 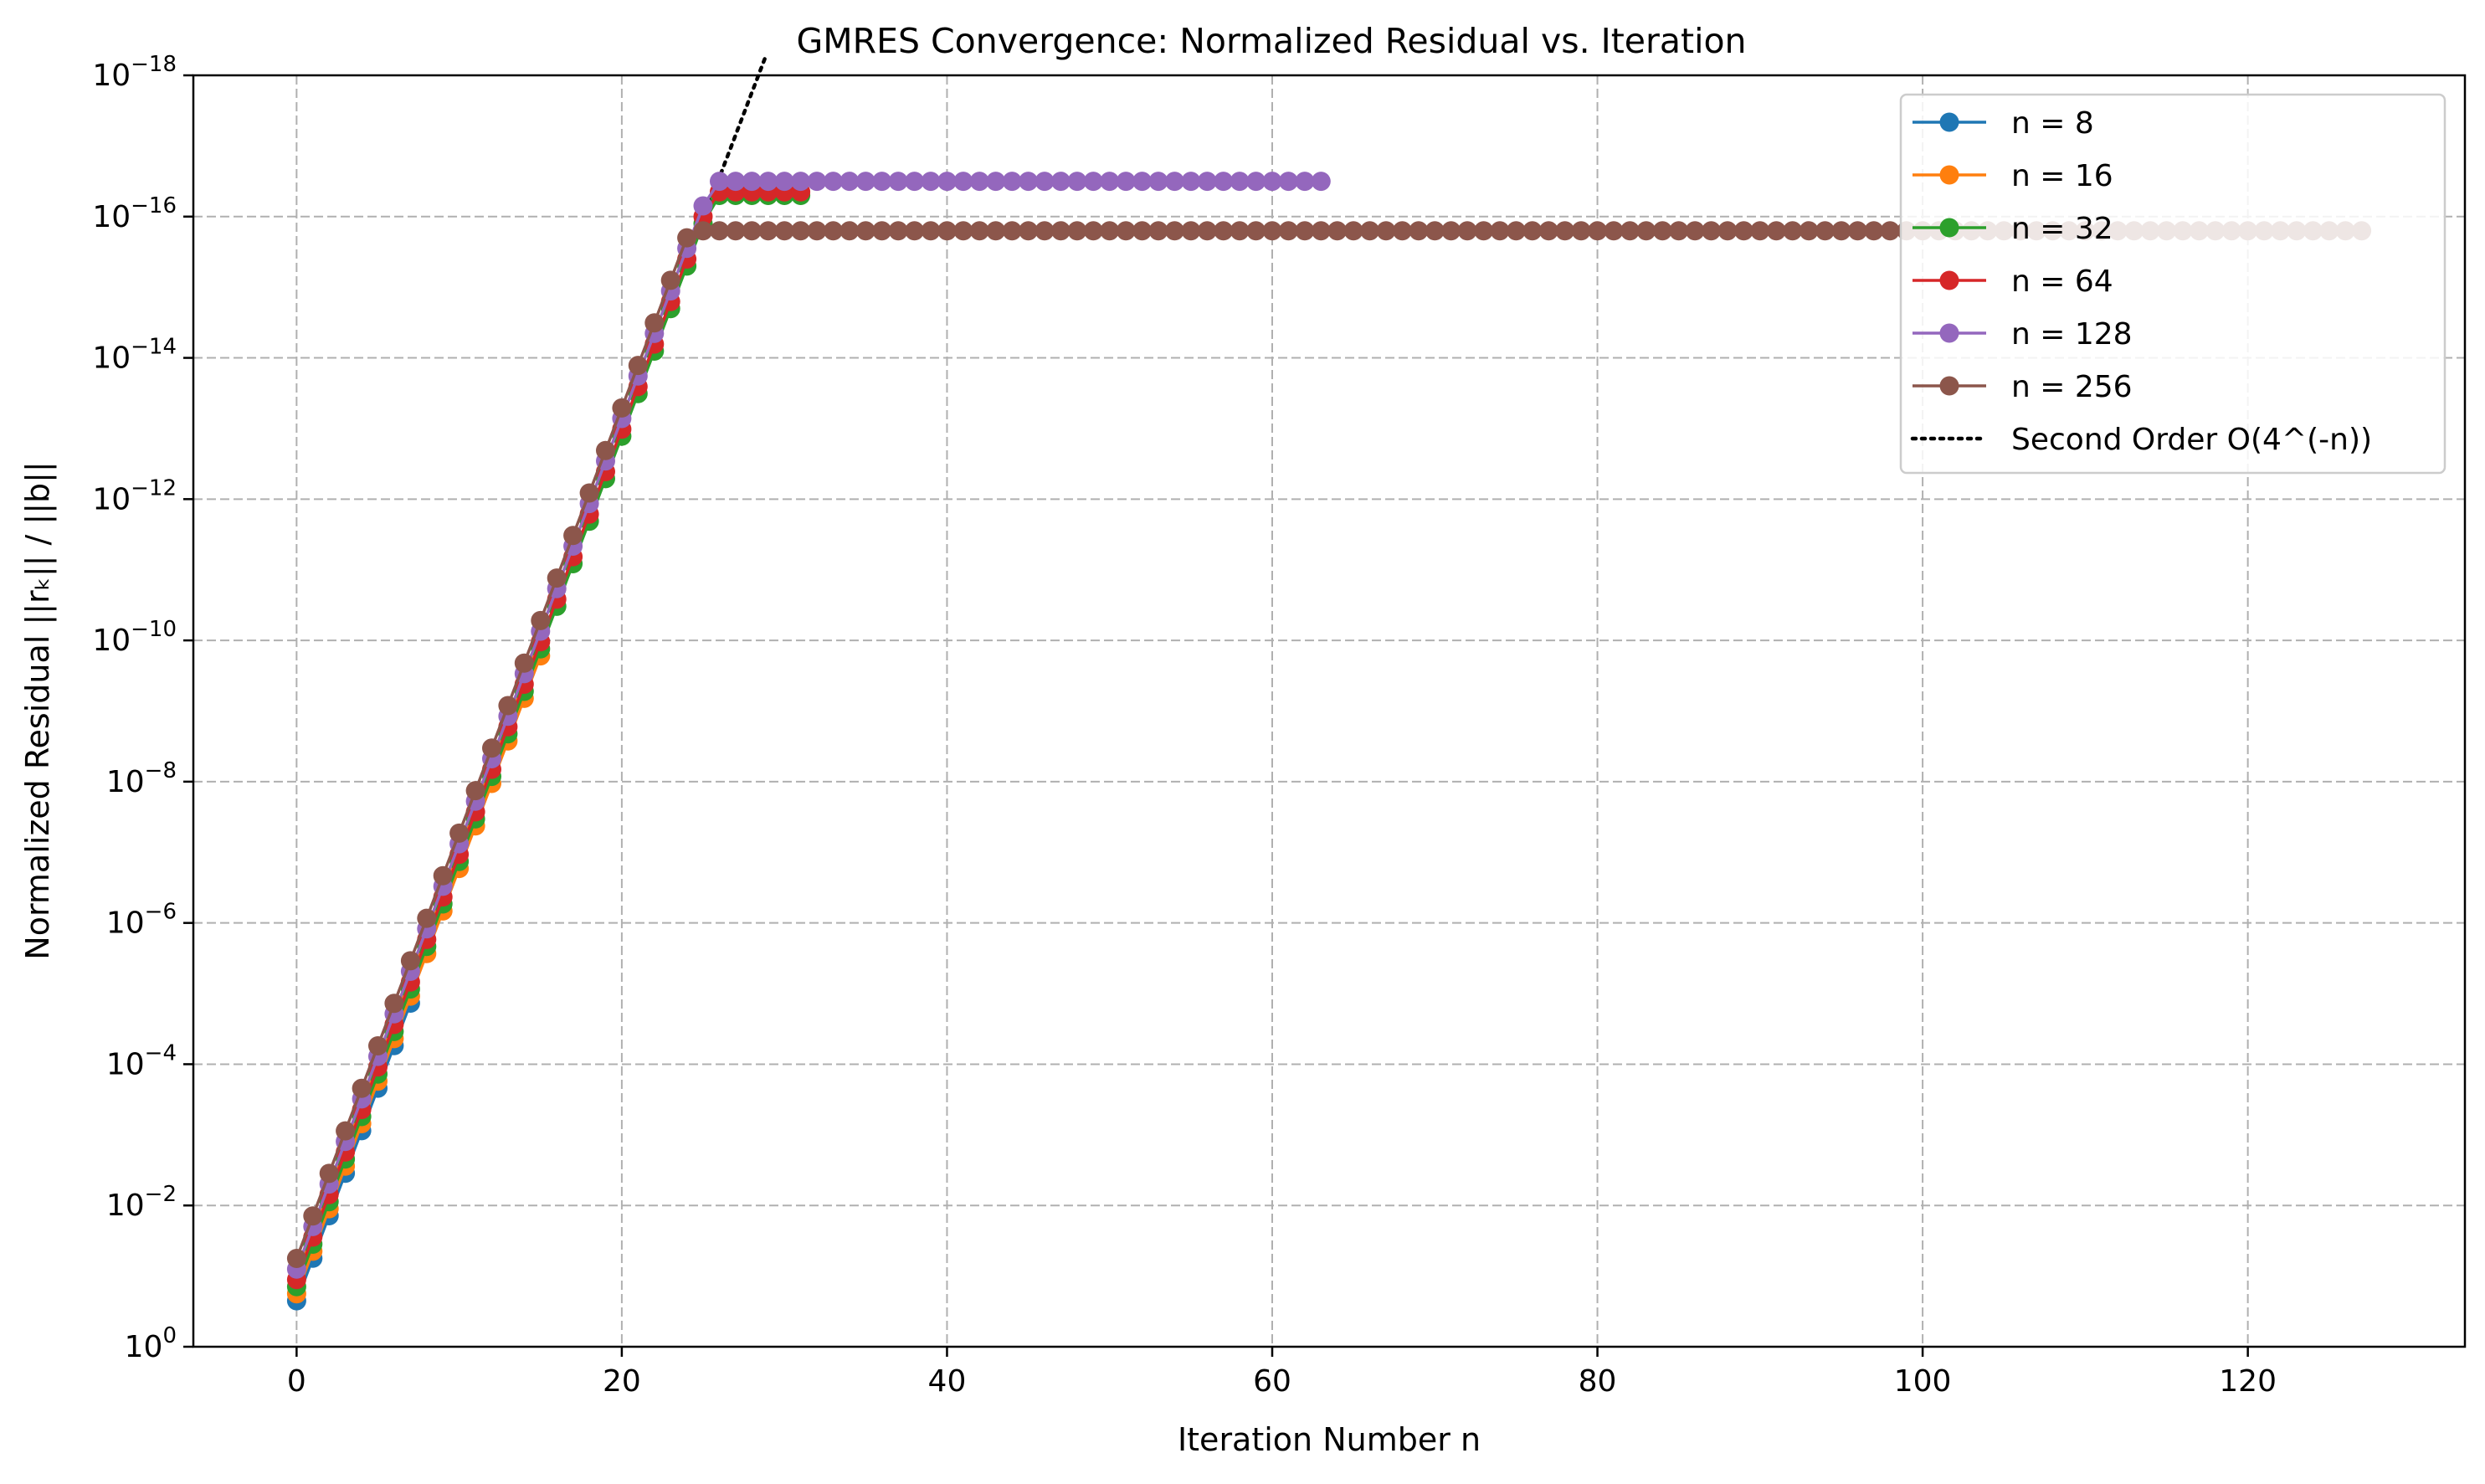 What do you see at coordinates (134, 213) in the screenshot?
I see `y-tick-label: 10⁻¹⁶` at bounding box center [134, 213].